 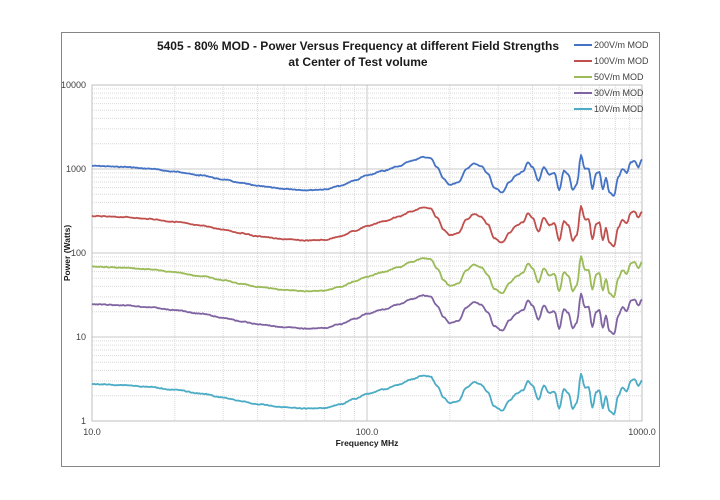 I want to click on legend-item: 30V/m MOD, so click(x=609, y=93).